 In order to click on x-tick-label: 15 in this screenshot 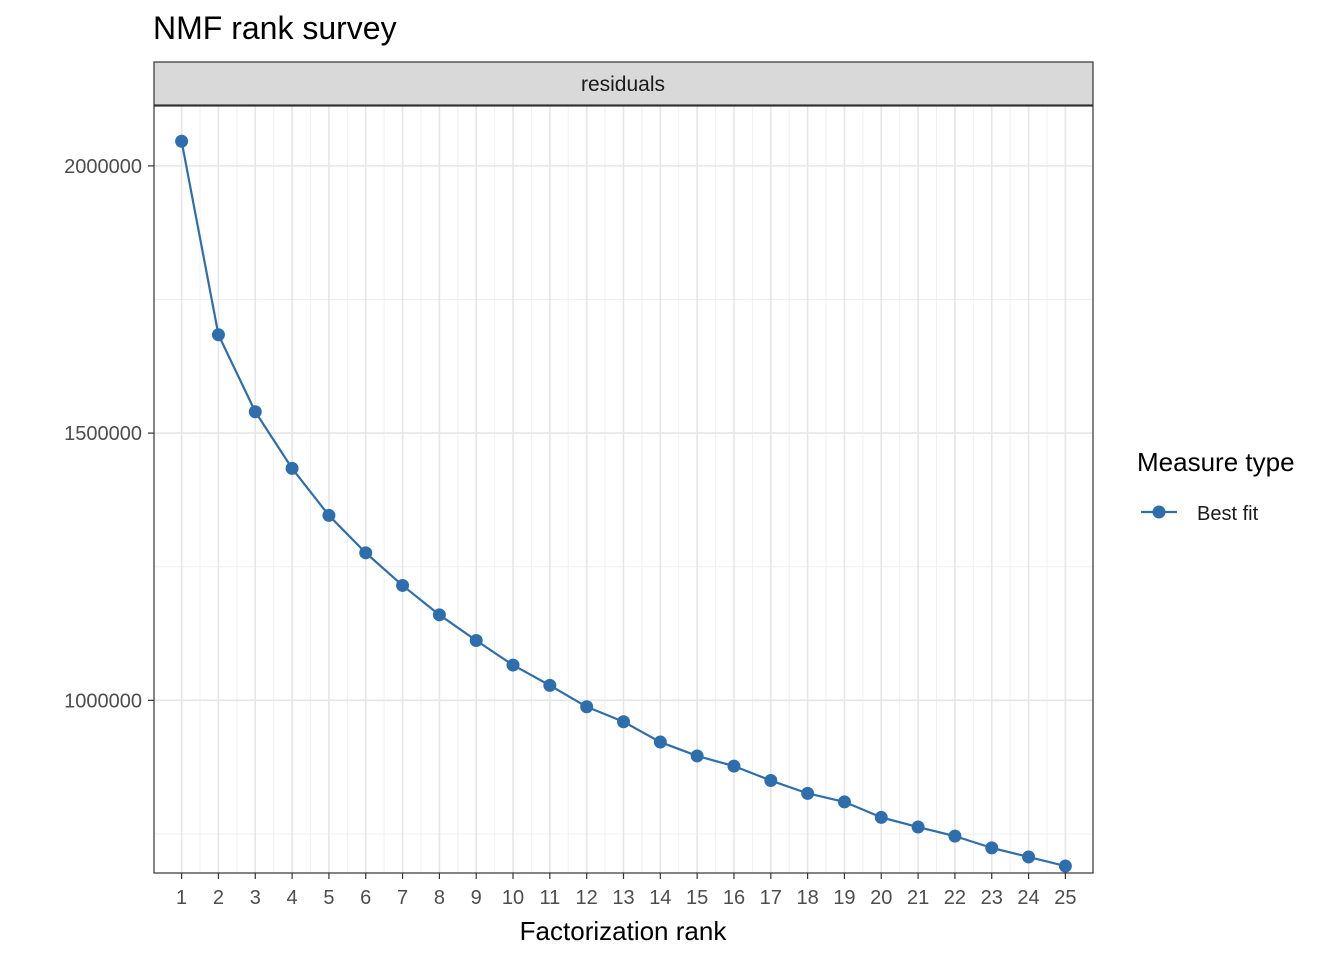, I will do `click(697, 898)`.